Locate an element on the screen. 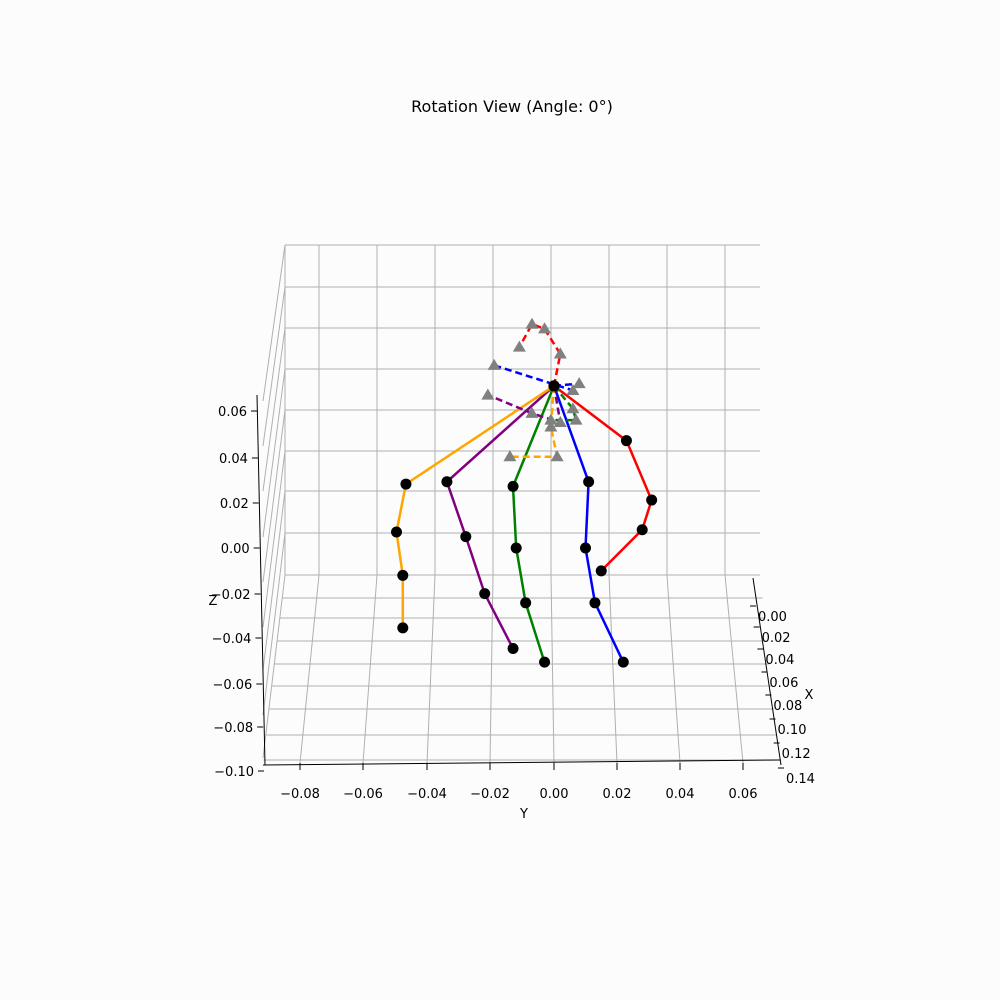 This screenshot has height=1000, width=1000. x-axis: 0.00 0.02 0.04 0.06 0.08 0.10 0.12 0.14 is located at coordinates (782, 682).